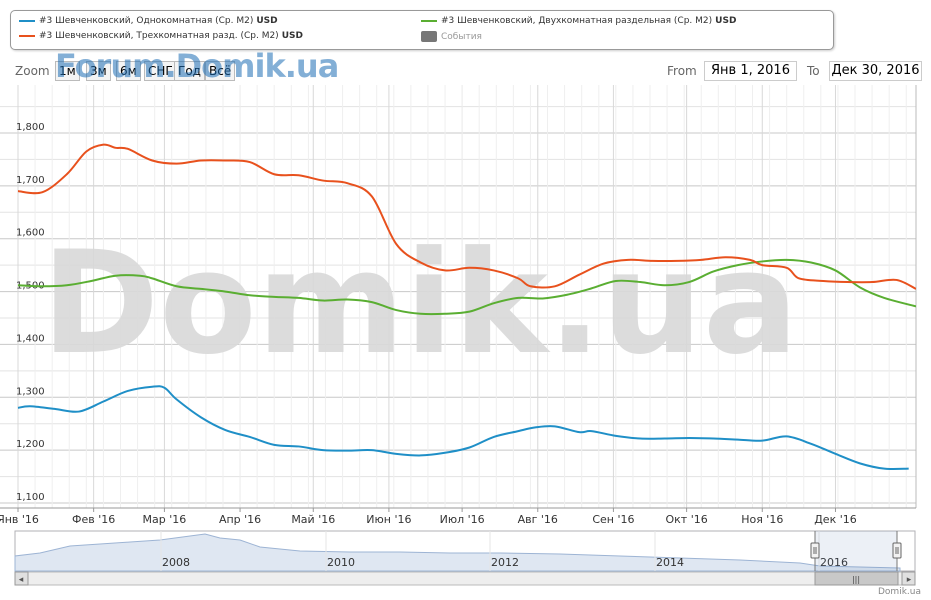 Image resolution: width=931 pixels, height=600 pixels. I want to click on range-to-label: To, so click(813, 71).